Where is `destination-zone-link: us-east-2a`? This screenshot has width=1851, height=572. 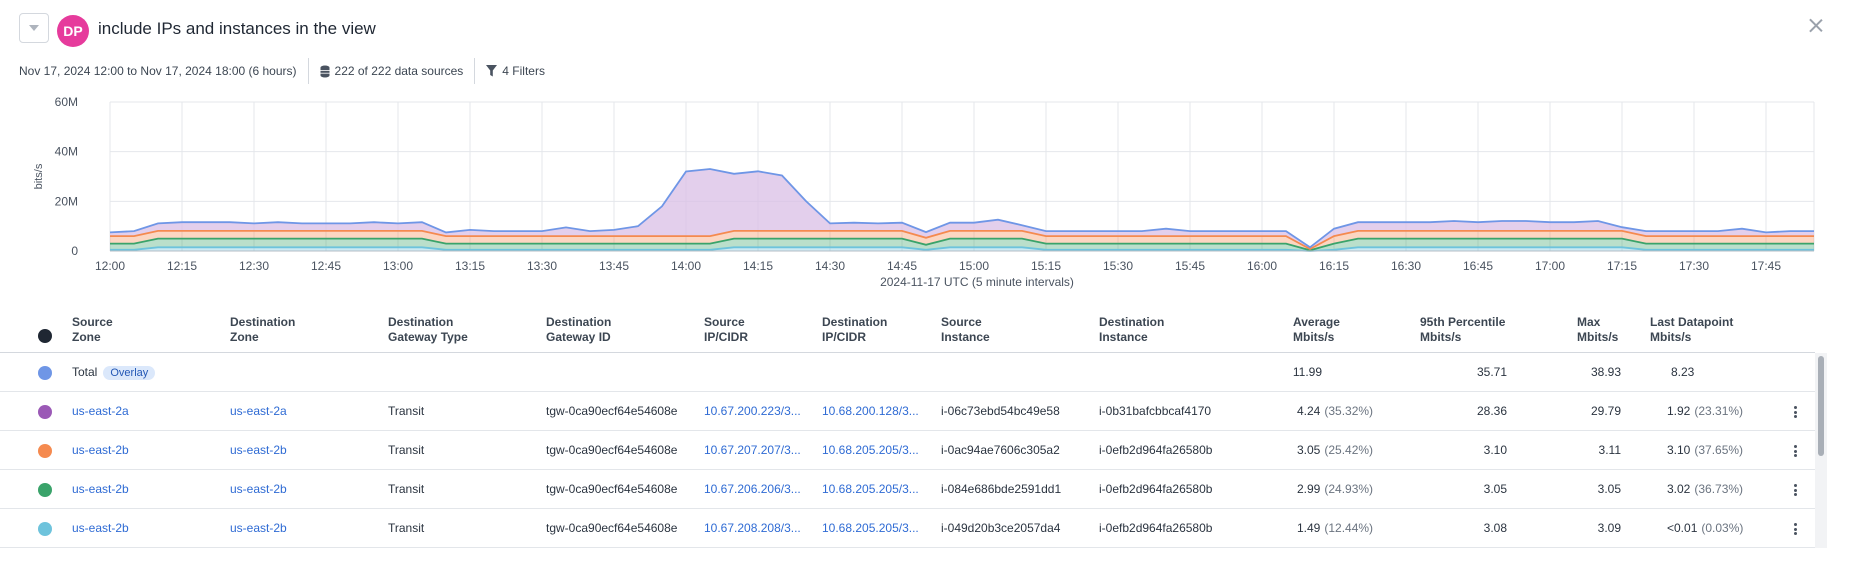
destination-zone-link: us-east-2a is located at coordinates (258, 411).